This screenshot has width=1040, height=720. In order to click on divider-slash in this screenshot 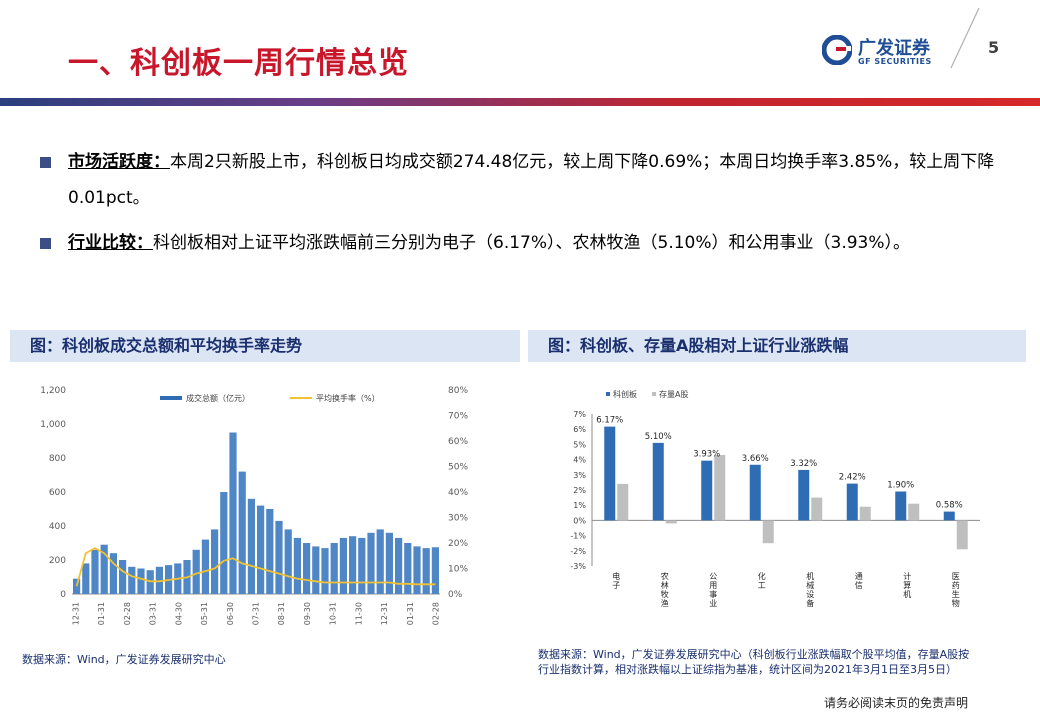, I will do `click(965, 38)`.